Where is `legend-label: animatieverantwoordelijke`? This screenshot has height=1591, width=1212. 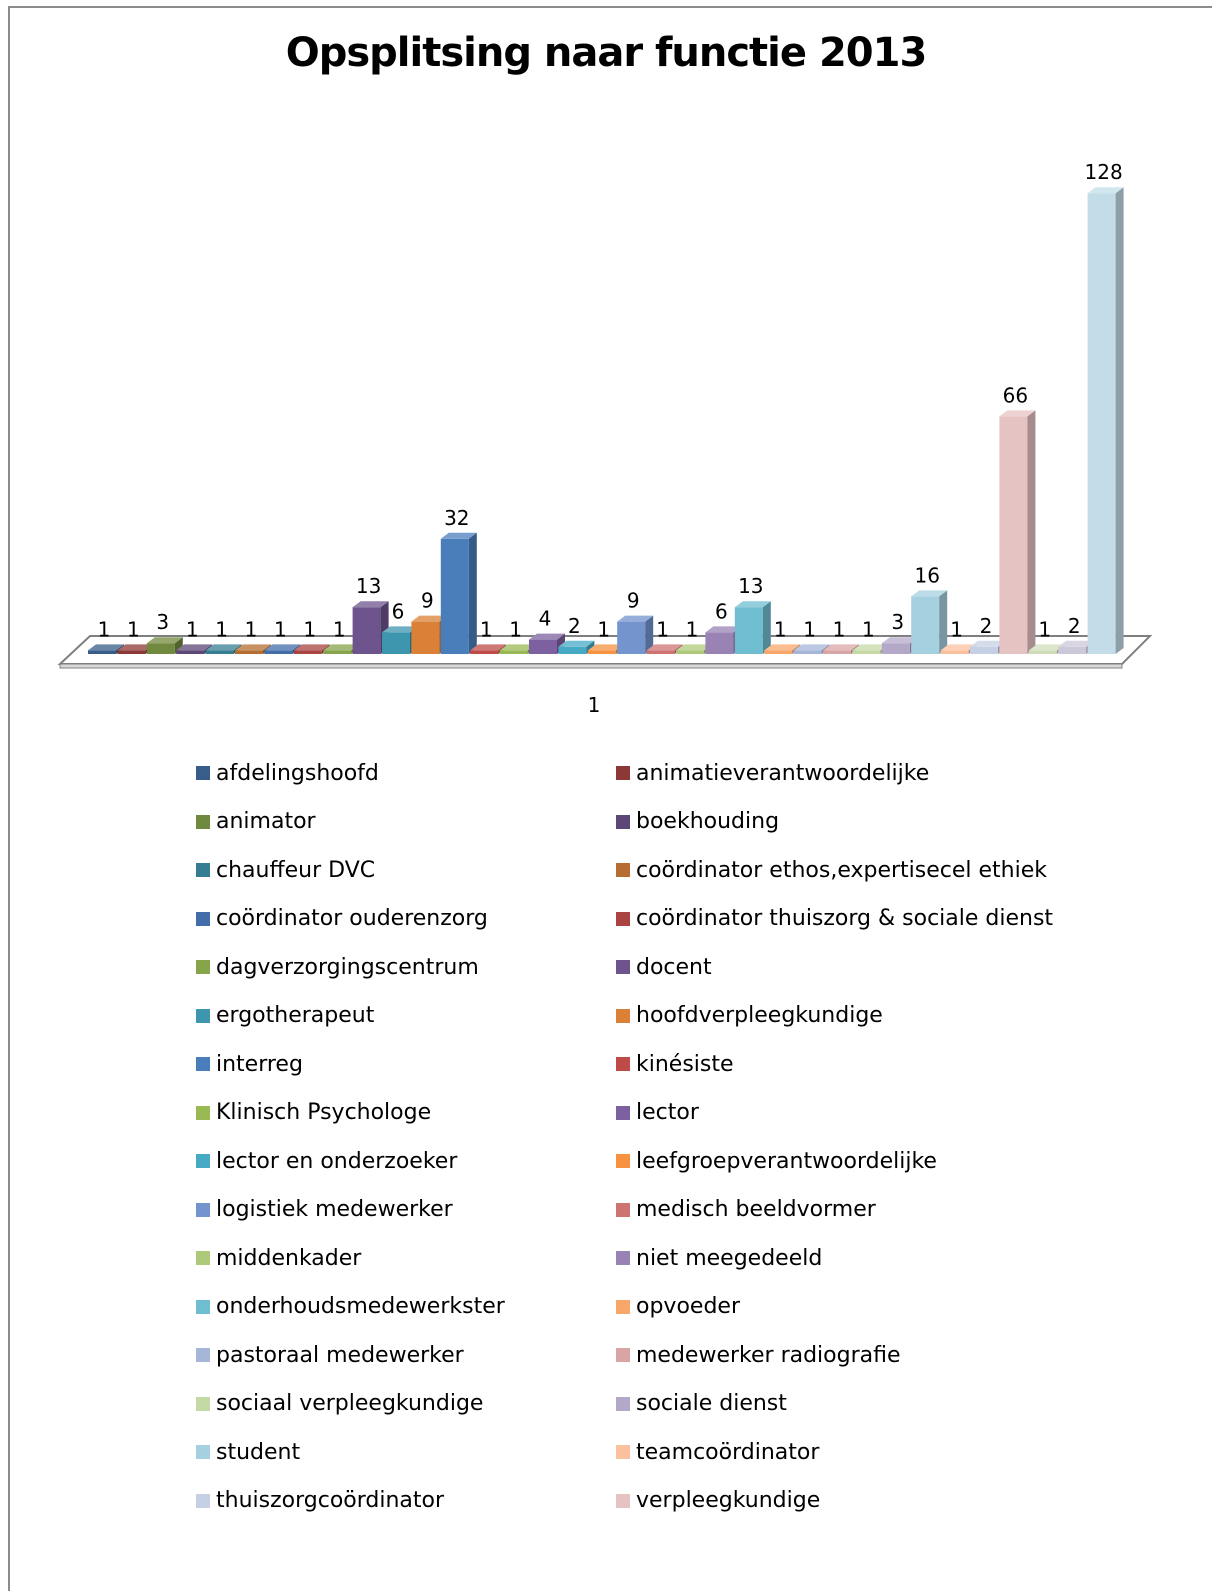 legend-label: animatieverantwoordelijke is located at coordinates (783, 773).